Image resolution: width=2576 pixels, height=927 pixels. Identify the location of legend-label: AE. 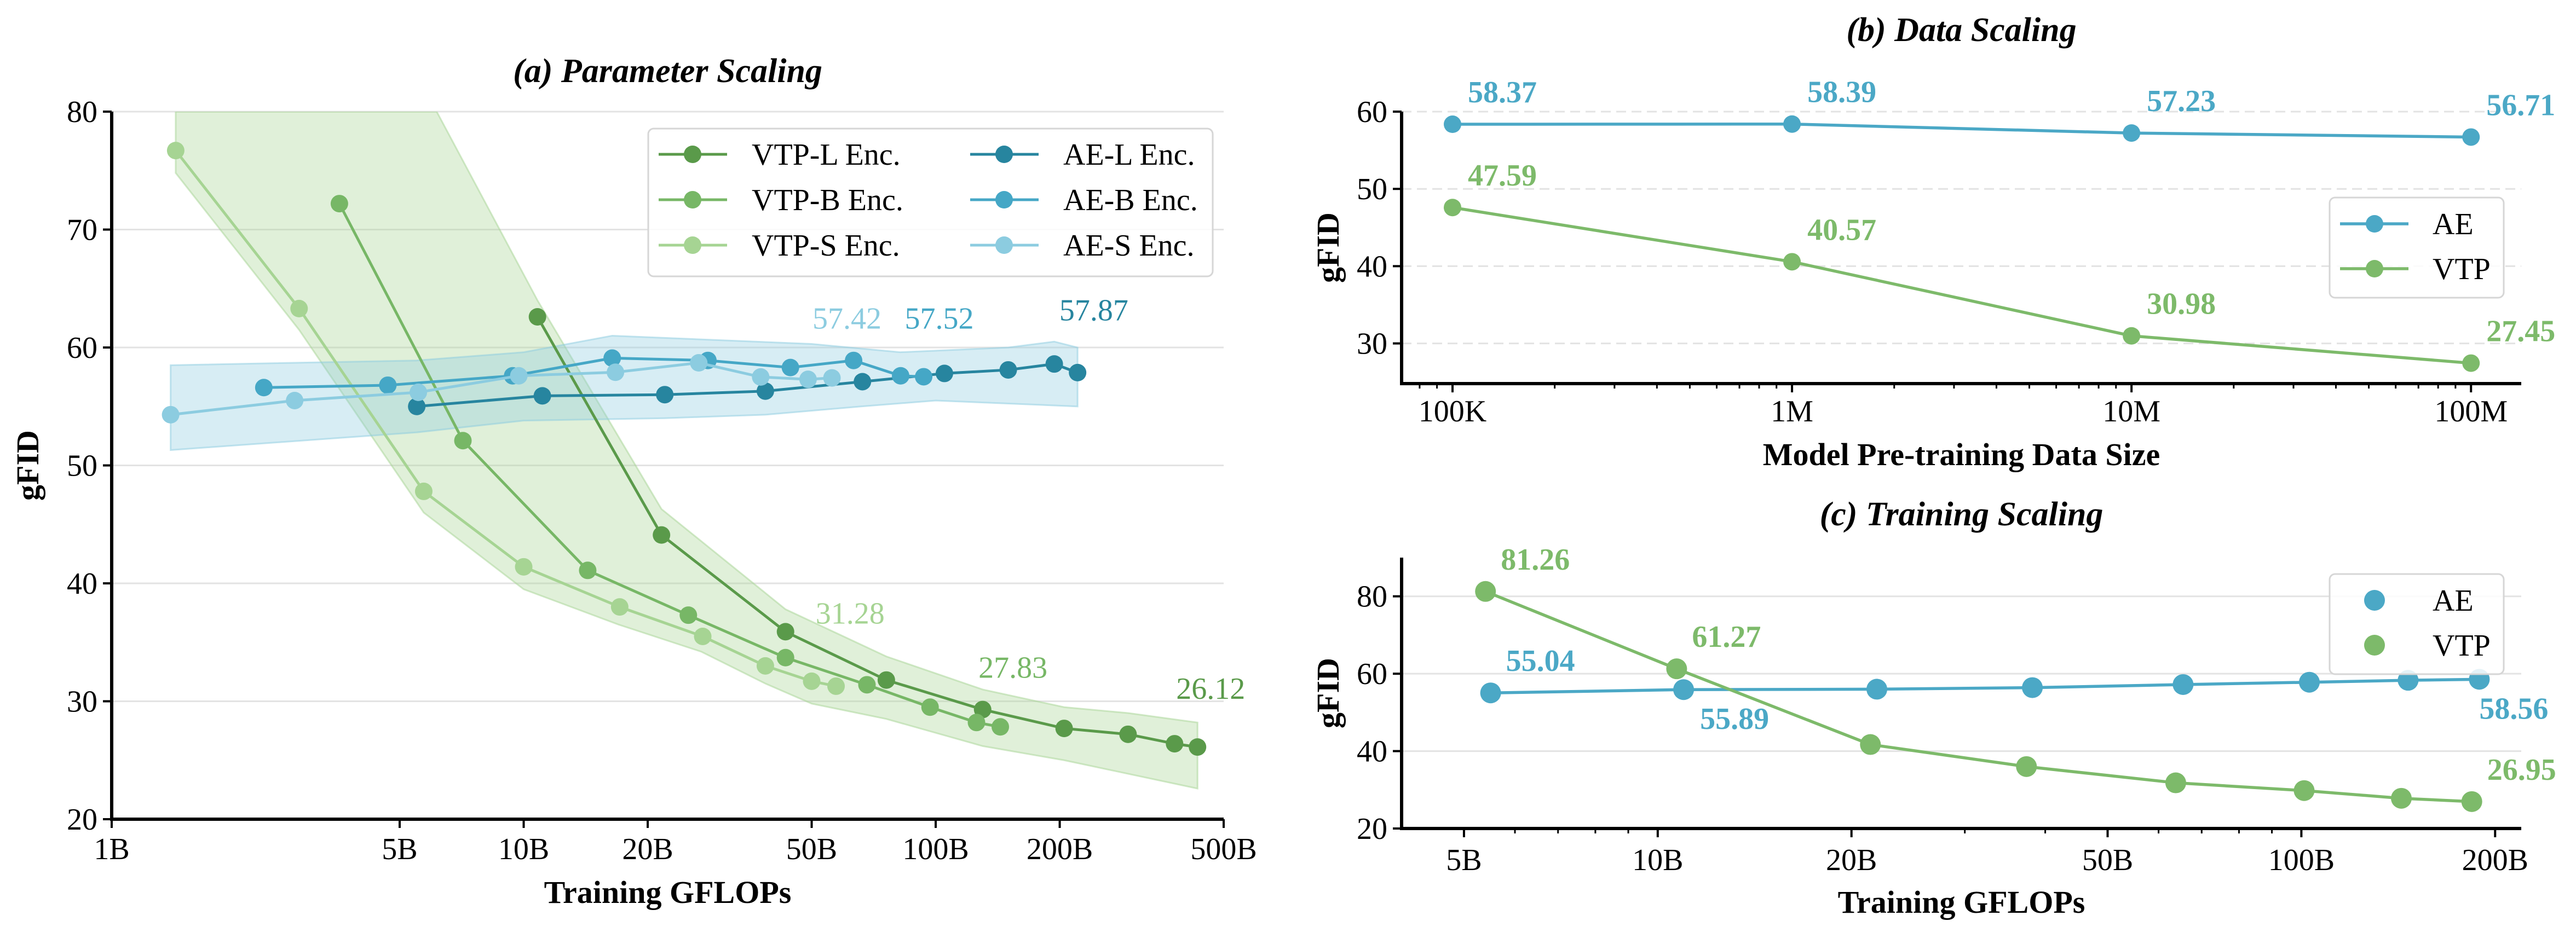
(2453, 224).